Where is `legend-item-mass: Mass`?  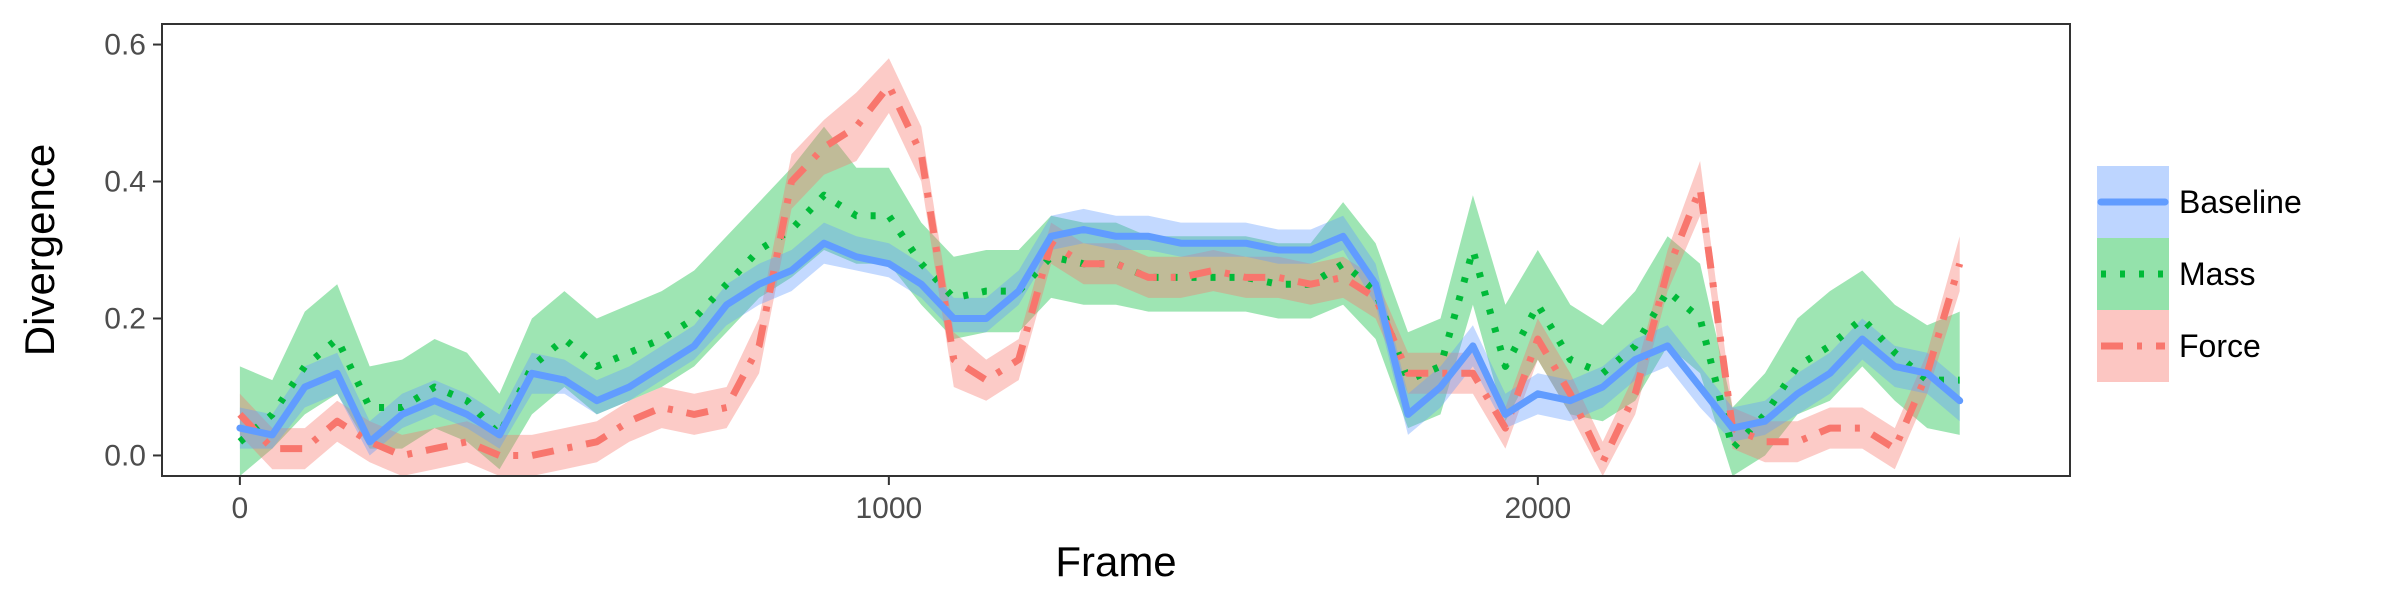
legend-item-mass: Mass is located at coordinates (2176, 274).